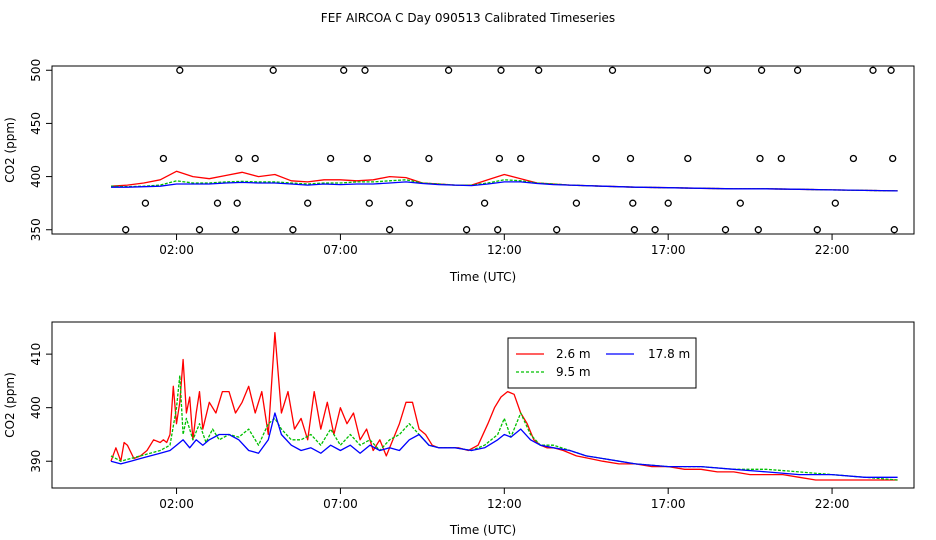 This screenshot has height=540, width=936. I want to click on y-tick-label-1-2: 410, so click(36, 354).